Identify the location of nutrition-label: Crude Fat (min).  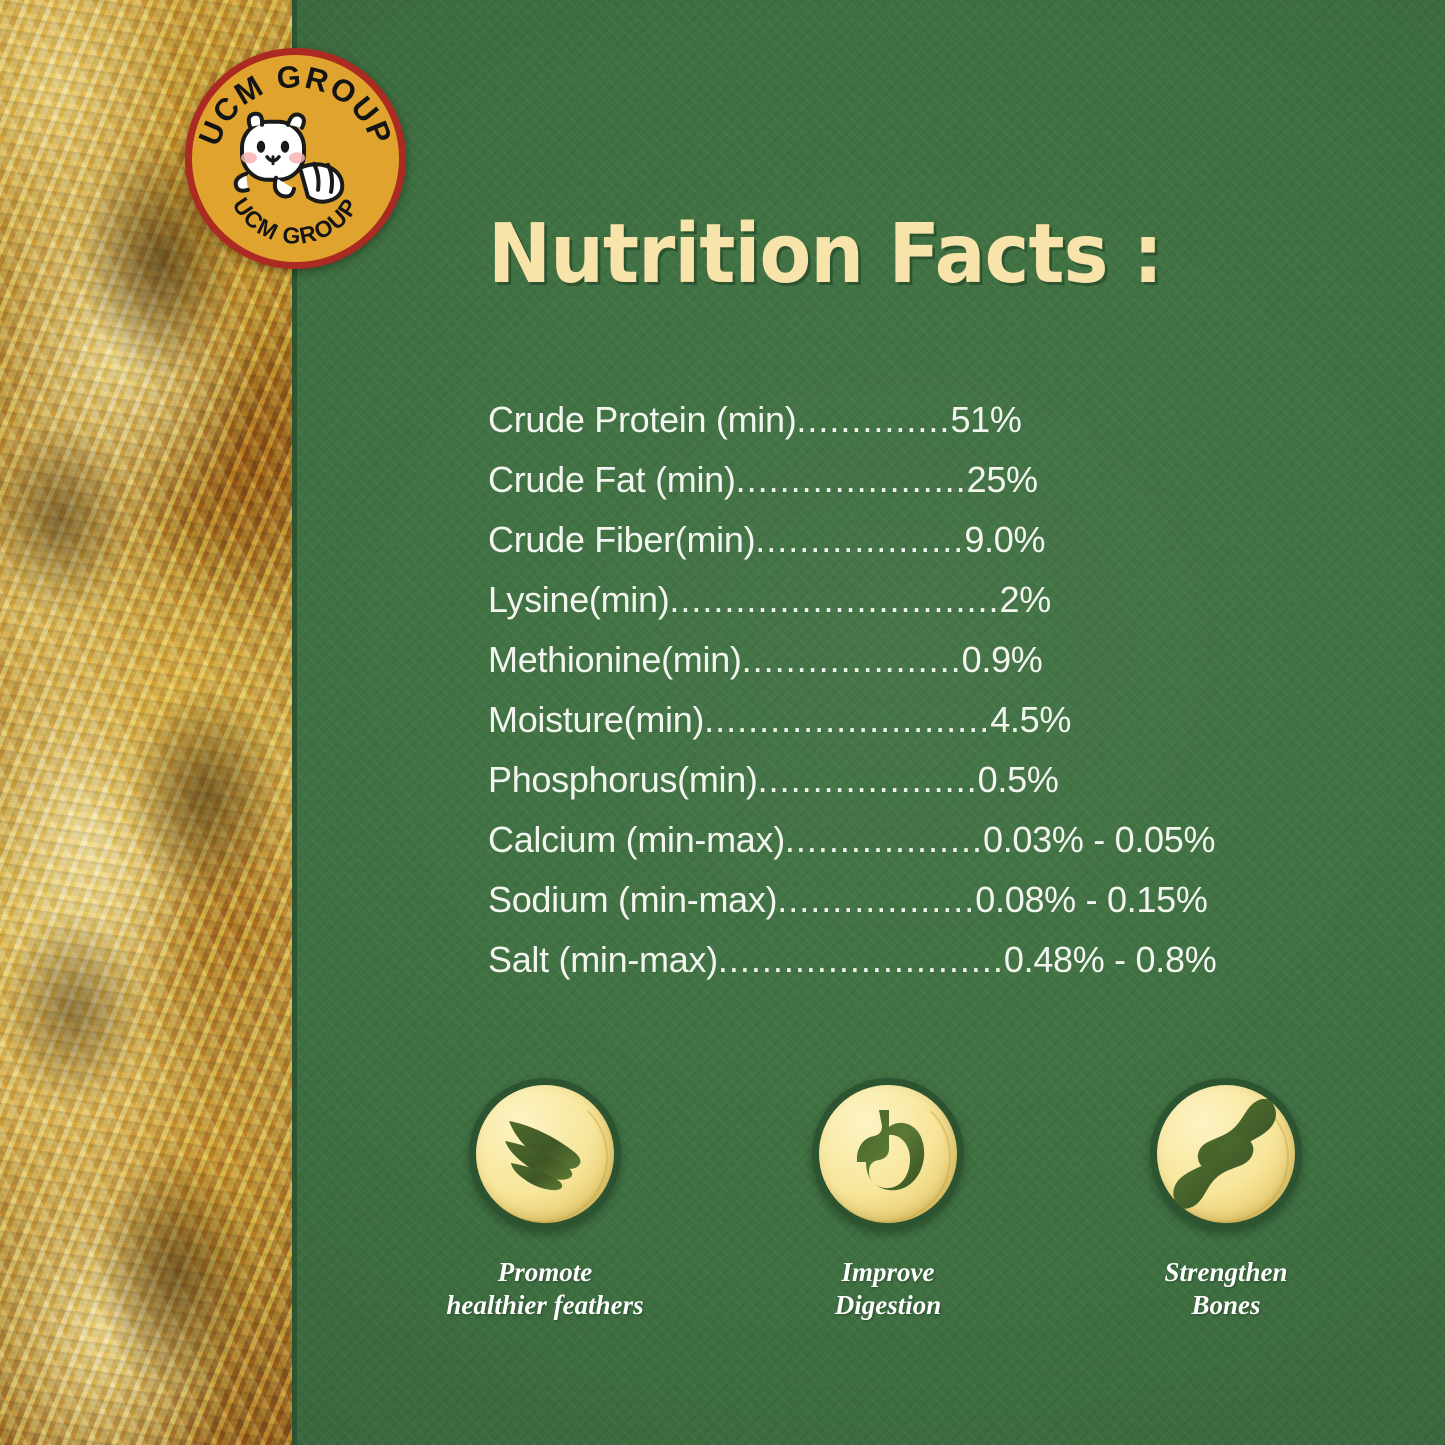
(612, 479).